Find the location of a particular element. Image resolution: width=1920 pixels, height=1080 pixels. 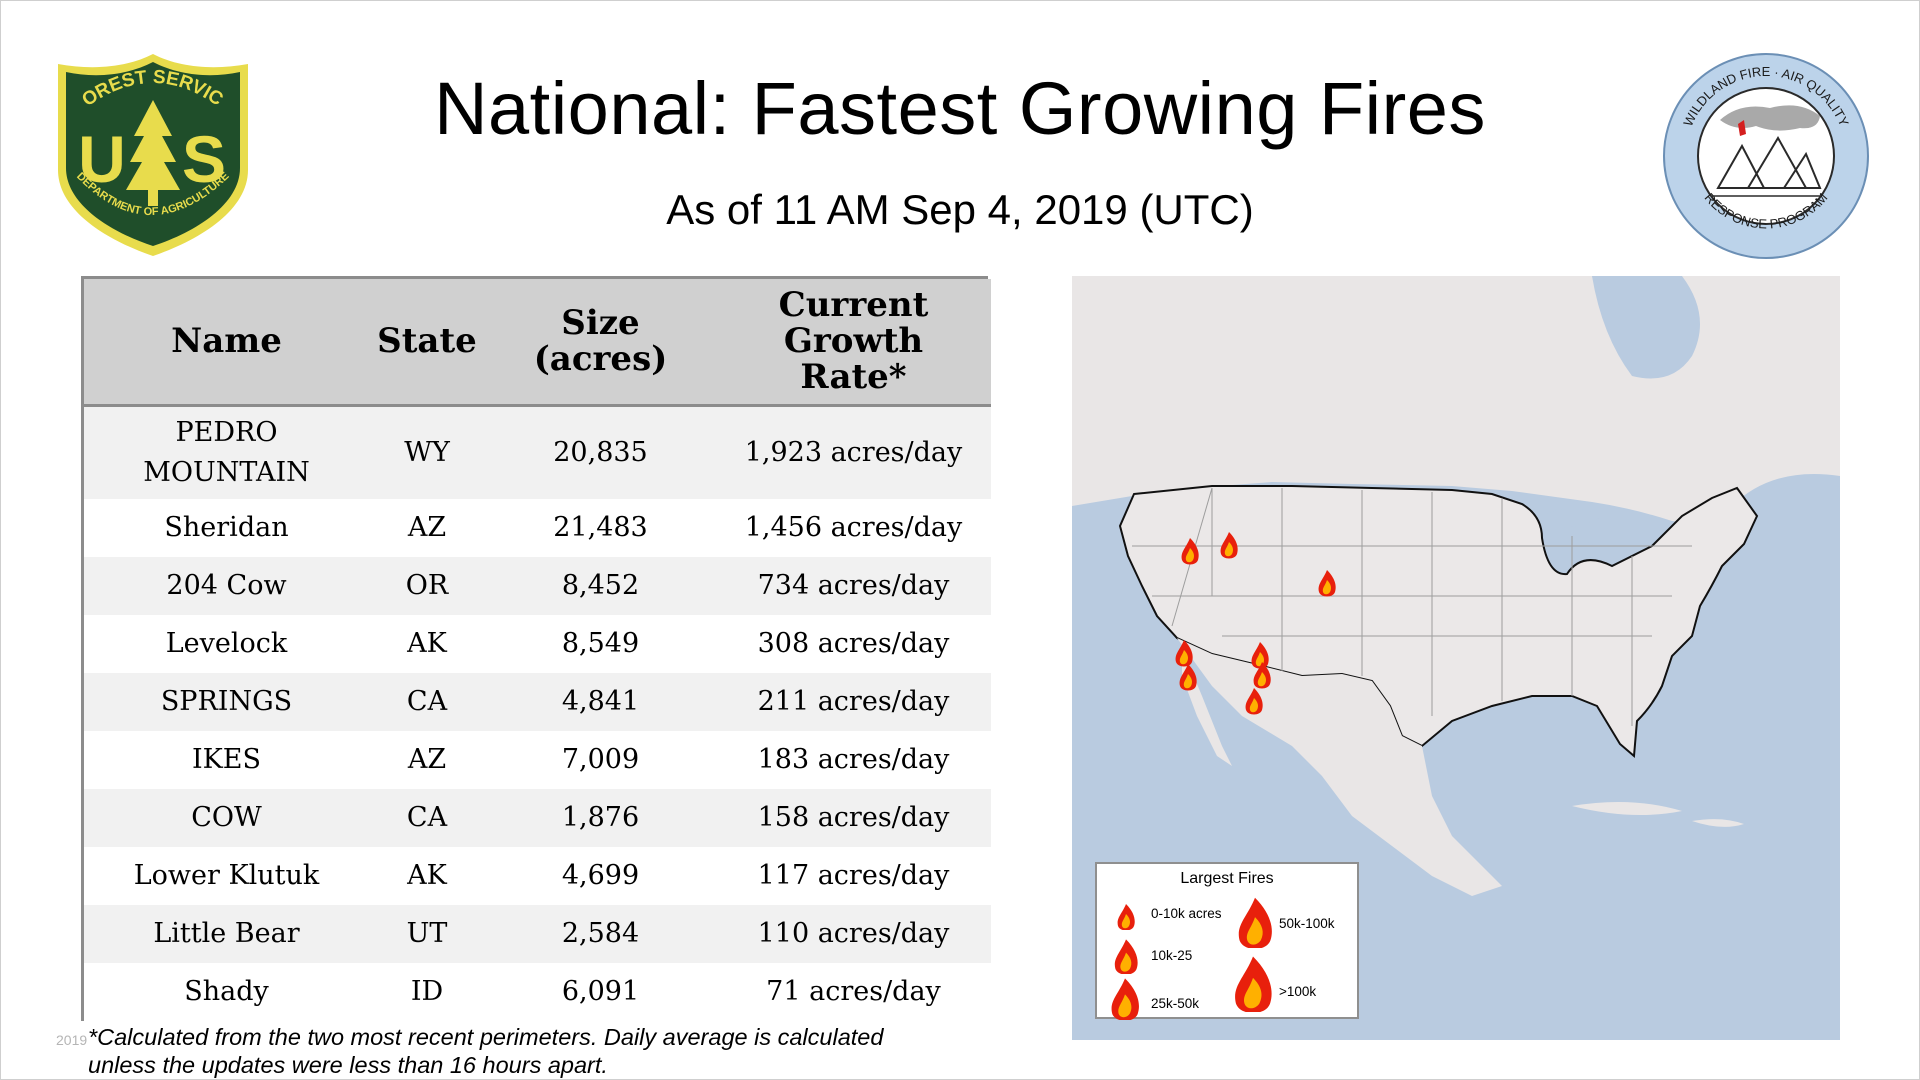

watermark-text: 2019 is located at coordinates (72, 1040).